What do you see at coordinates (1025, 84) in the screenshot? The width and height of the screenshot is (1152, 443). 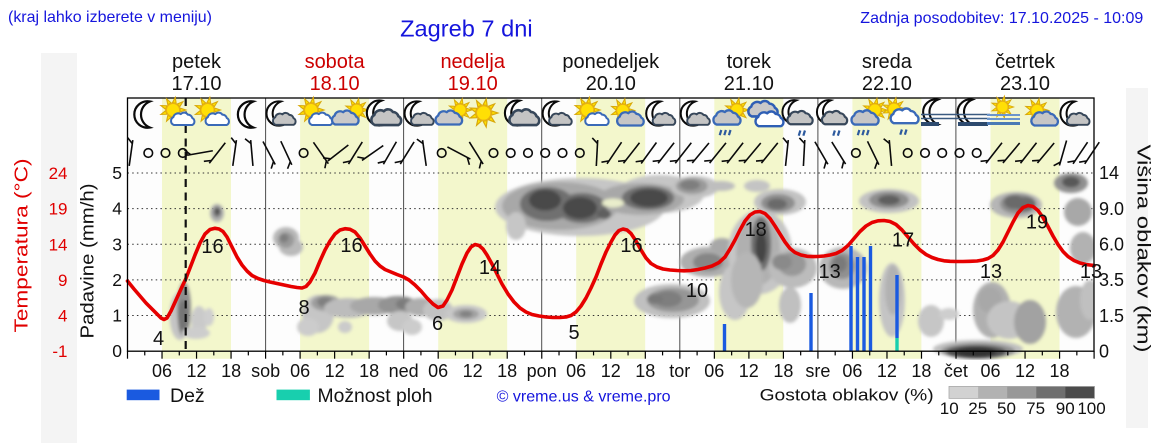 I see `svg-text: 23.10` at bounding box center [1025, 84].